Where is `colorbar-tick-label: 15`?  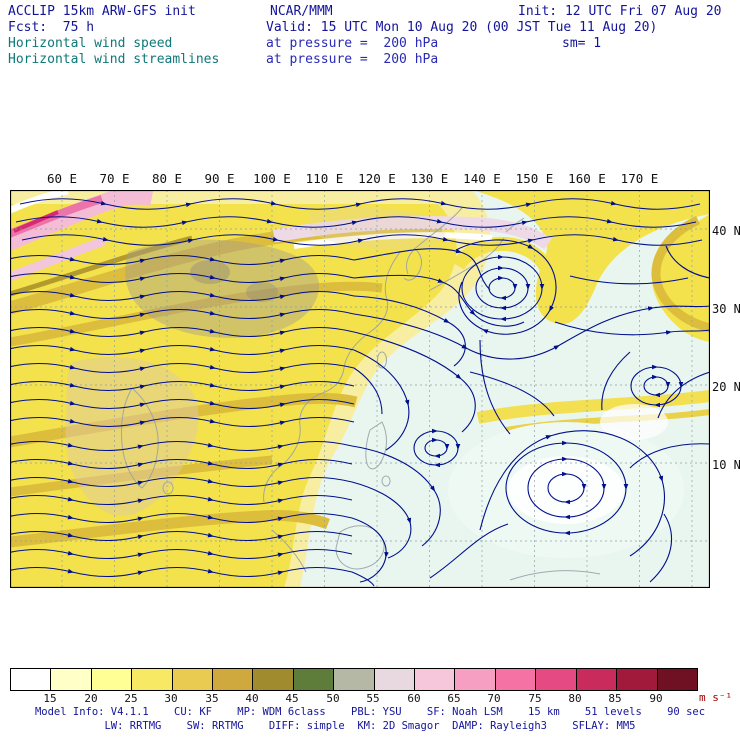 colorbar-tick-label: 15 is located at coordinates (50, 698).